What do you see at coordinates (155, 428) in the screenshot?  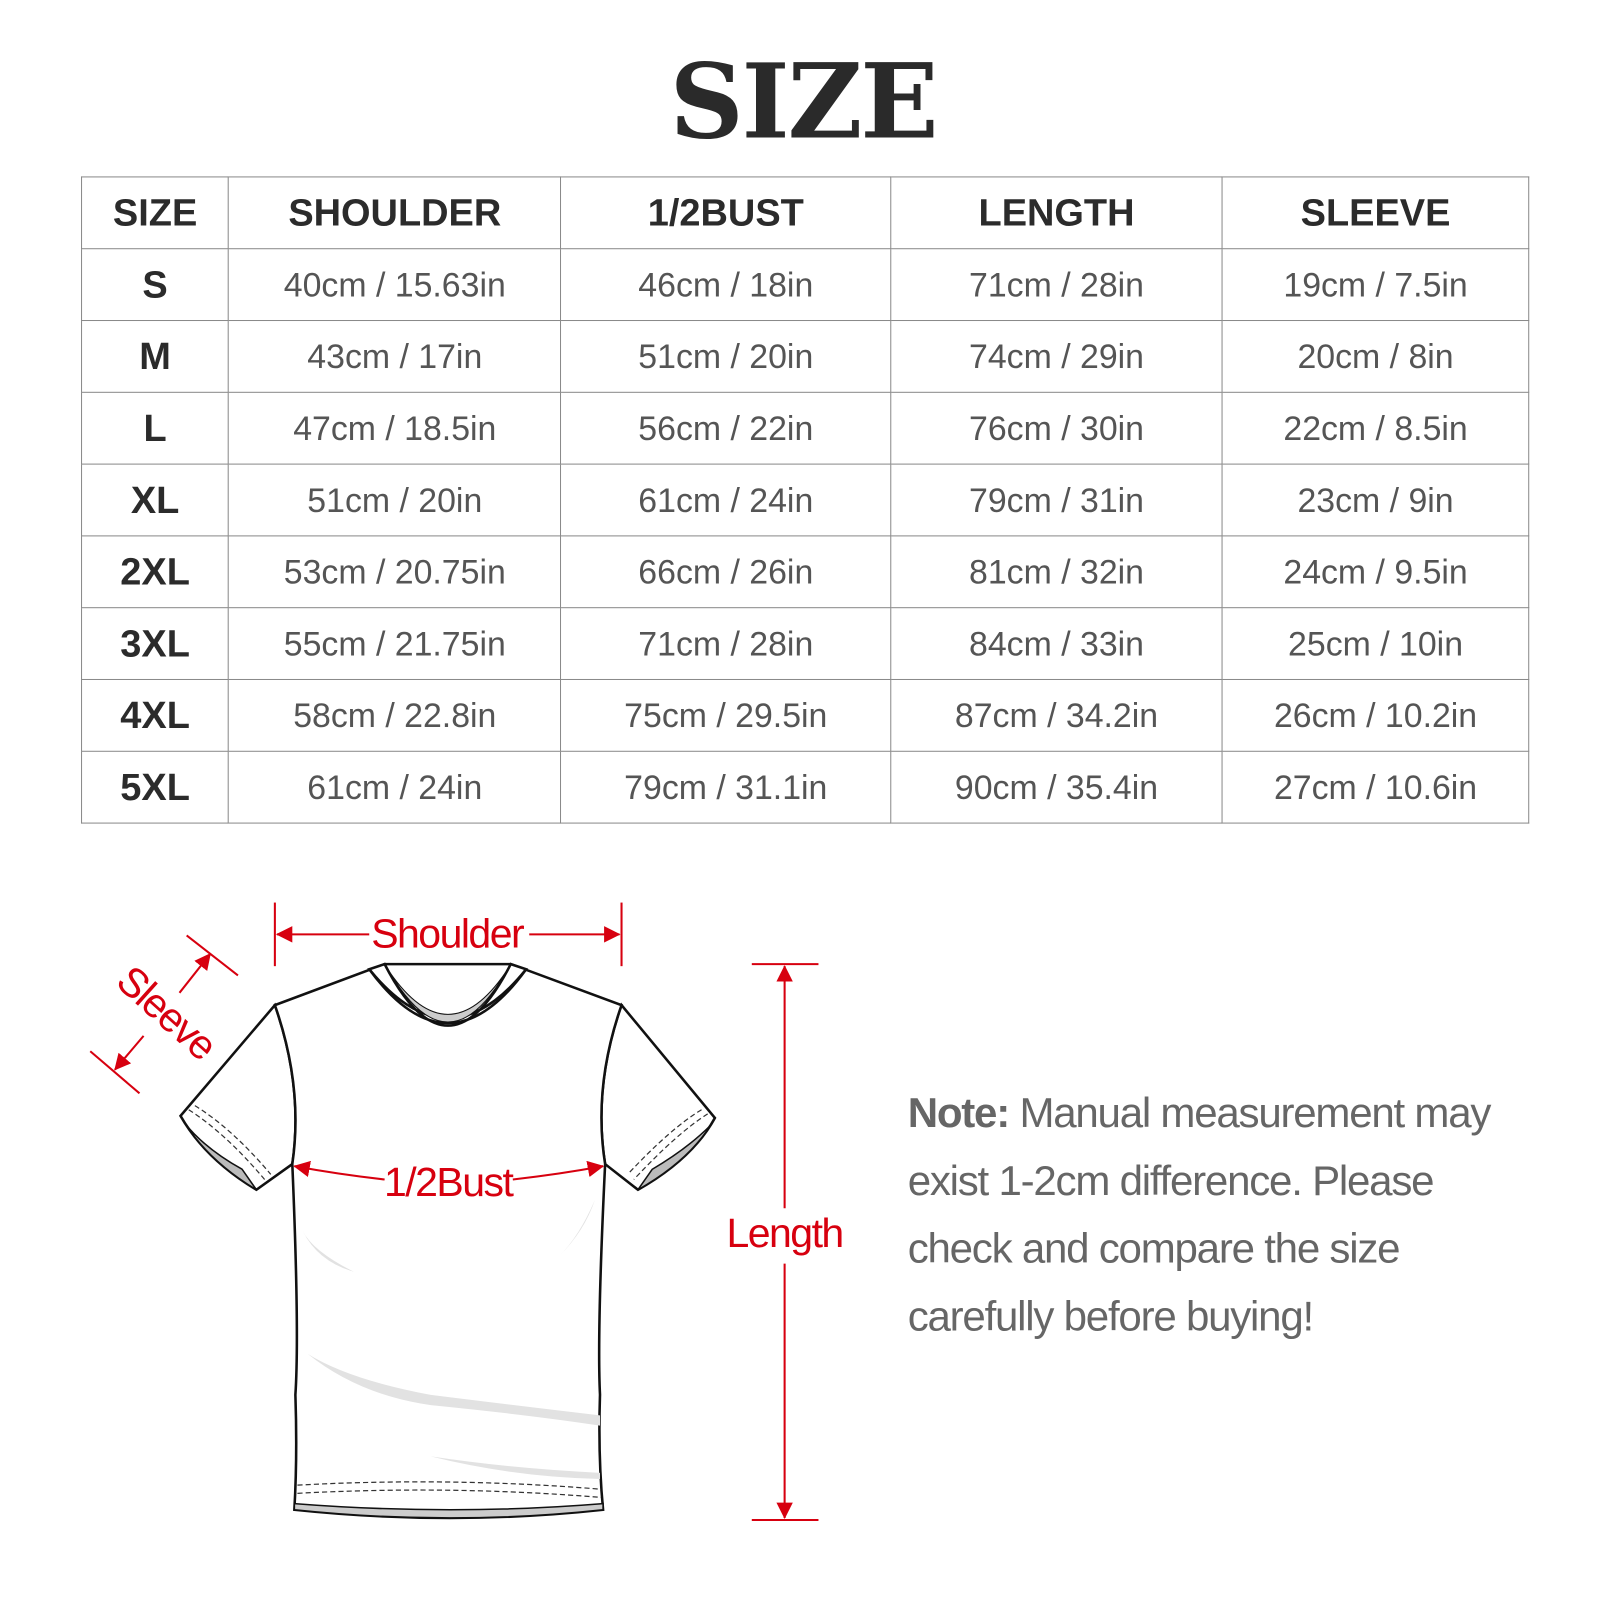 I see `size-cell: L` at bounding box center [155, 428].